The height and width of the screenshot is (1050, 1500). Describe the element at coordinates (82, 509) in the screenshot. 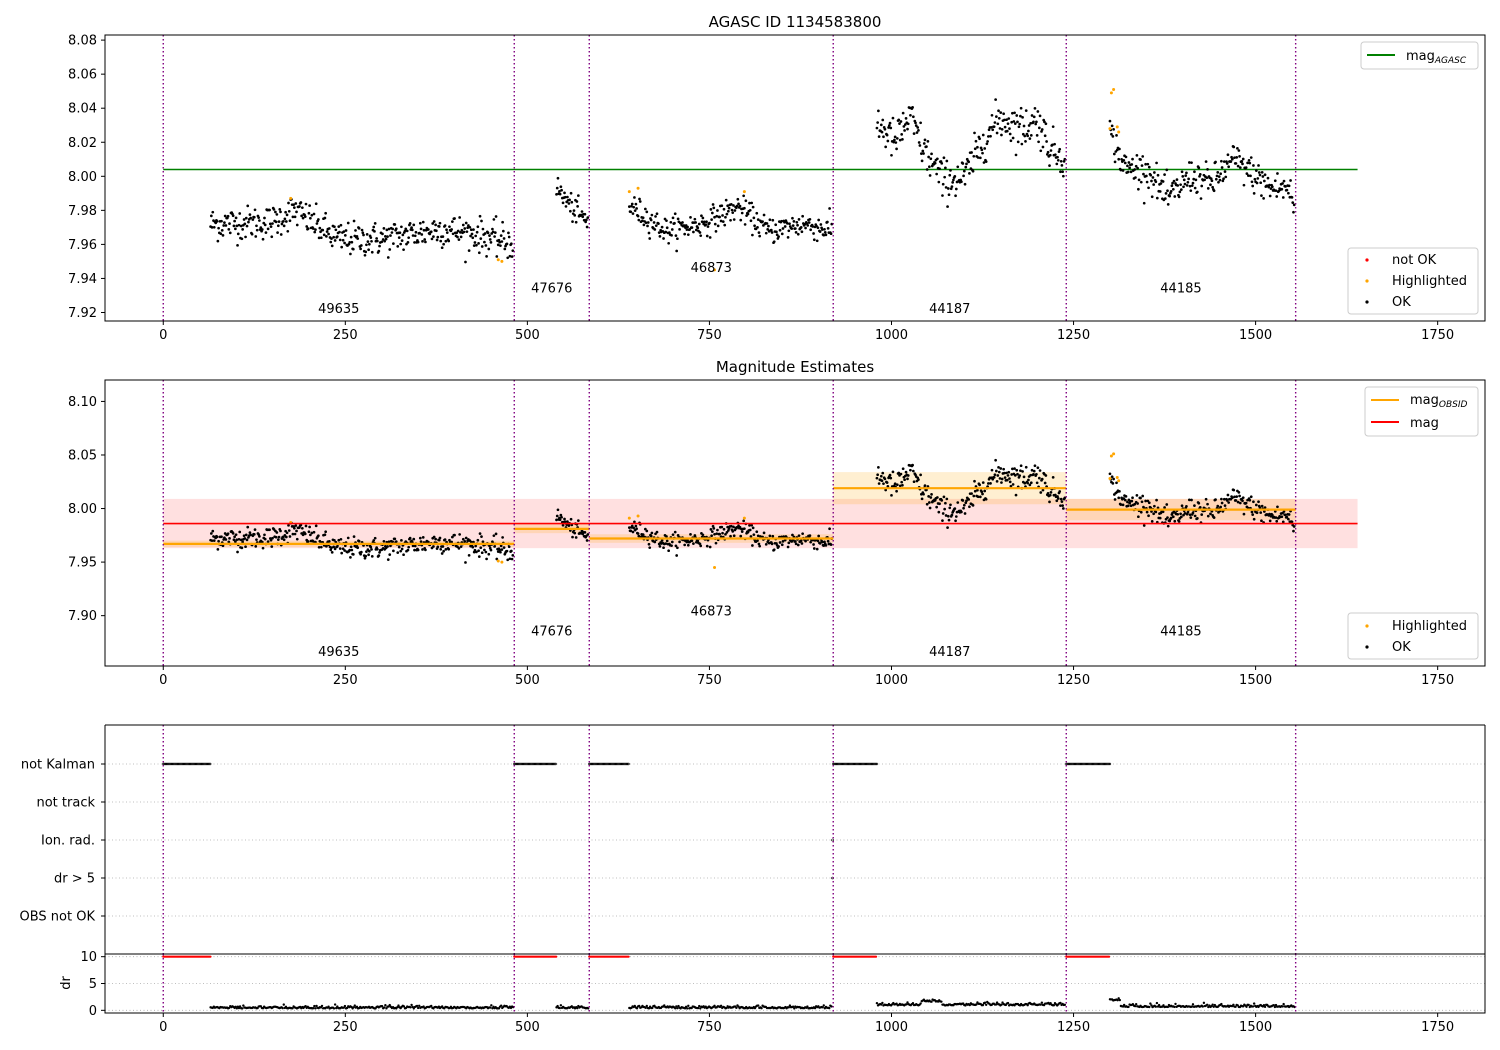

I see `y-tick-label: 8.00` at that location.